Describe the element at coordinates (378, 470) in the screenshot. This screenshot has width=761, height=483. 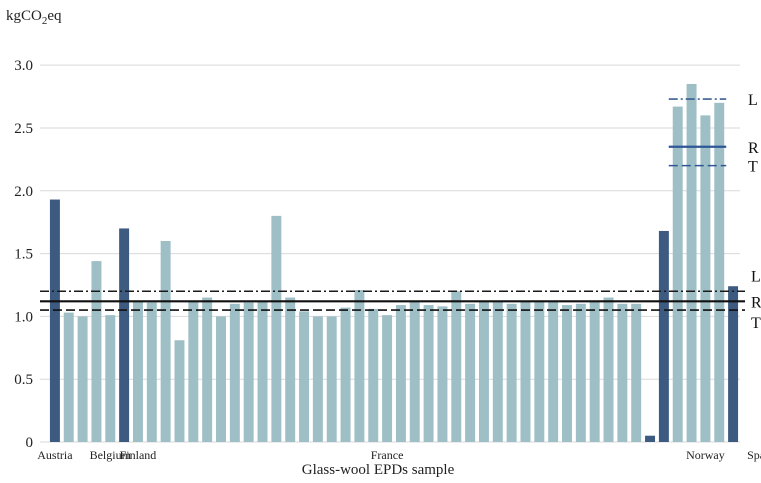
I see `x-axis-title: Glass-wool EPDs sample` at that location.